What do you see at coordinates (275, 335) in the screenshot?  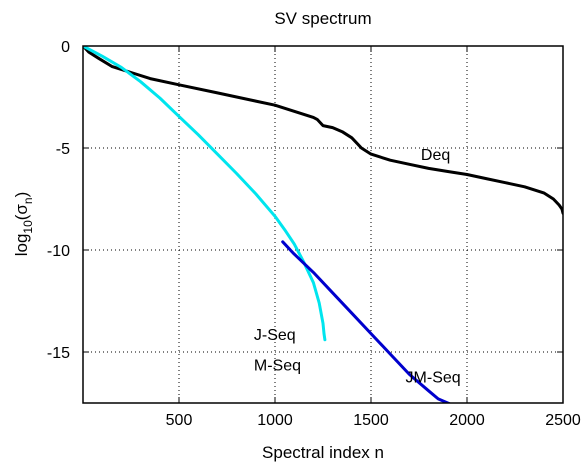 I see `annotation-j-seq: J-Seq` at bounding box center [275, 335].